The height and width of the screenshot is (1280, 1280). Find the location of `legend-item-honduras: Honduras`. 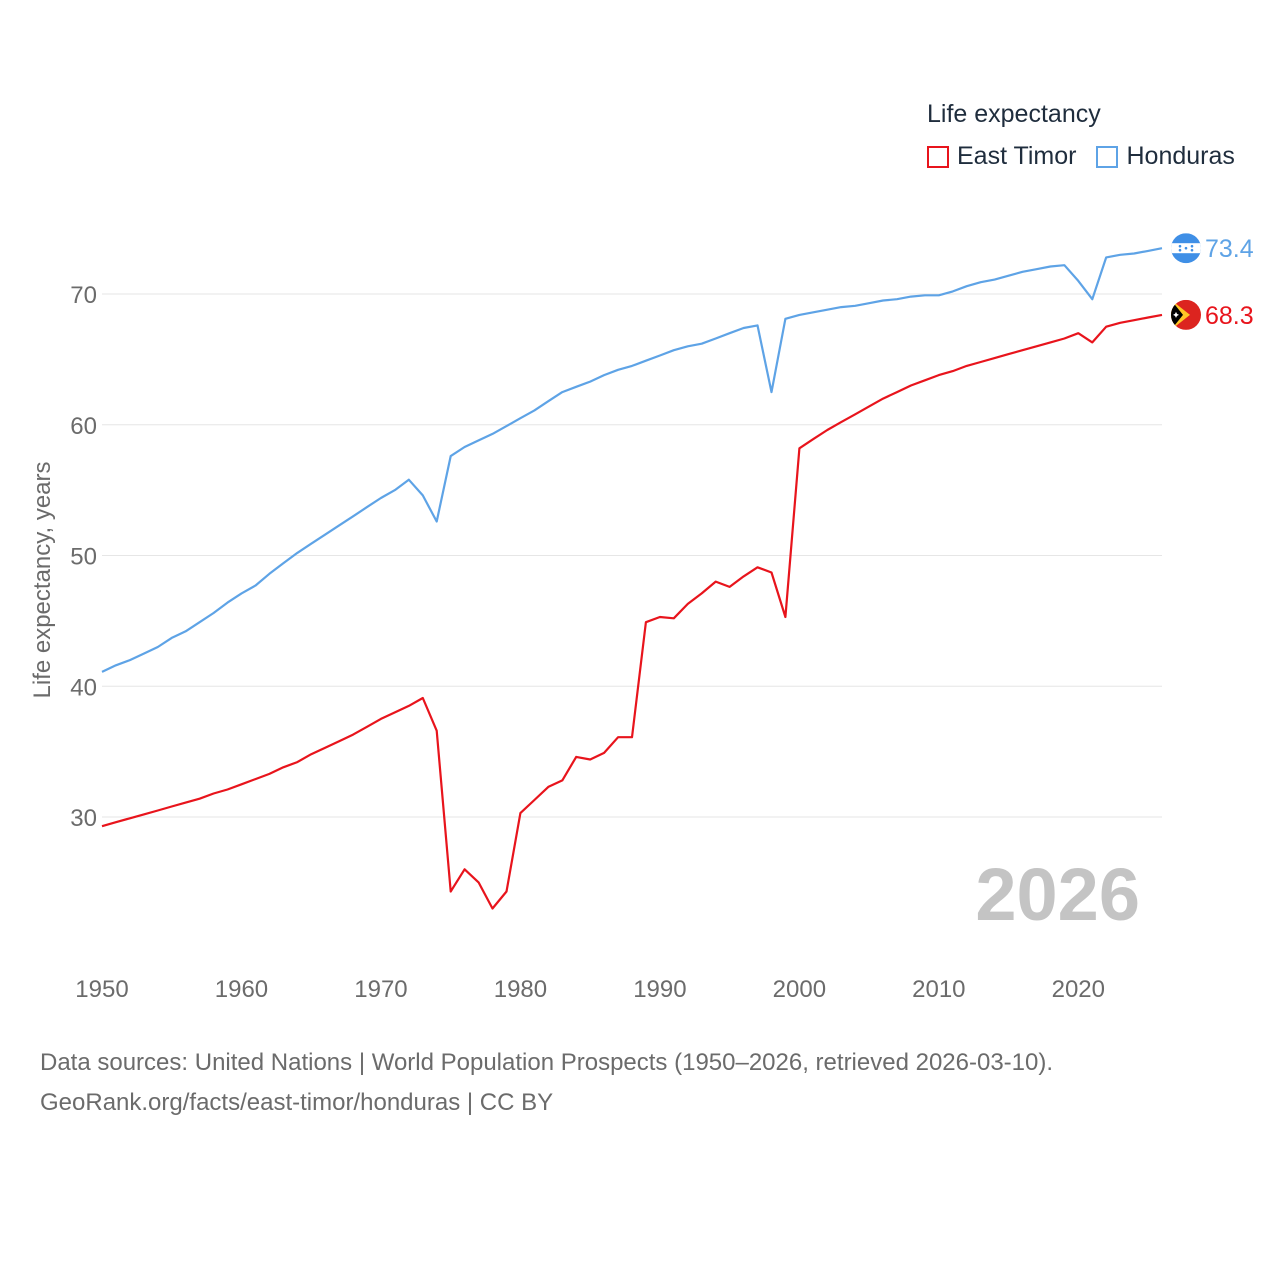

legend-item-honduras: Honduras is located at coordinates (1165, 156).